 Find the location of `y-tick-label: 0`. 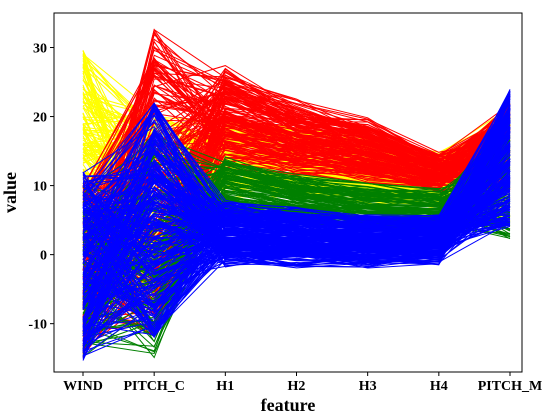

y-tick-label: 0 is located at coordinates (43, 256).